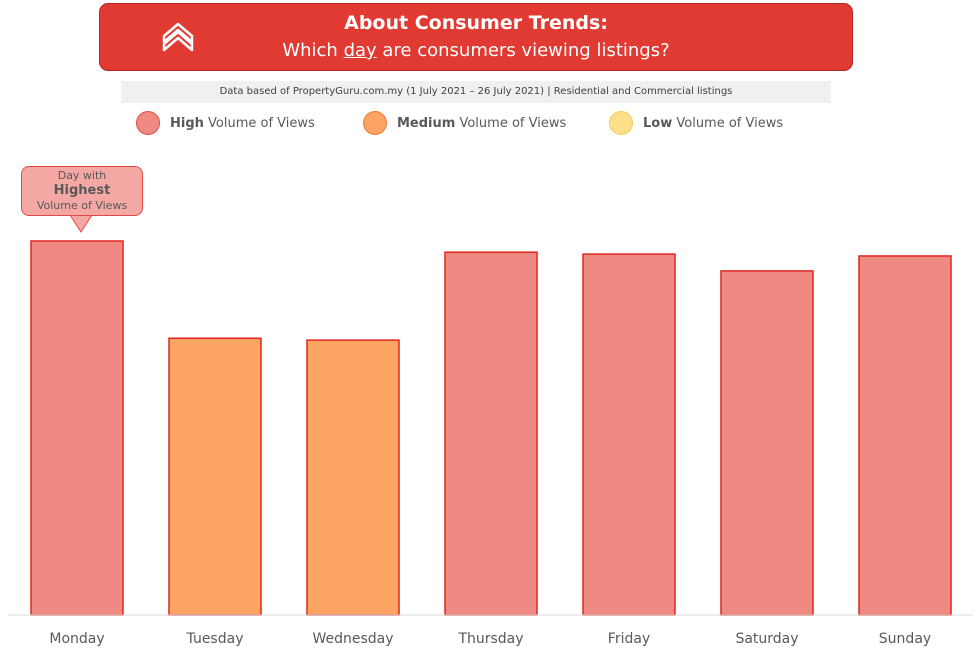  I want to click on bar-friday, so click(629, 434).